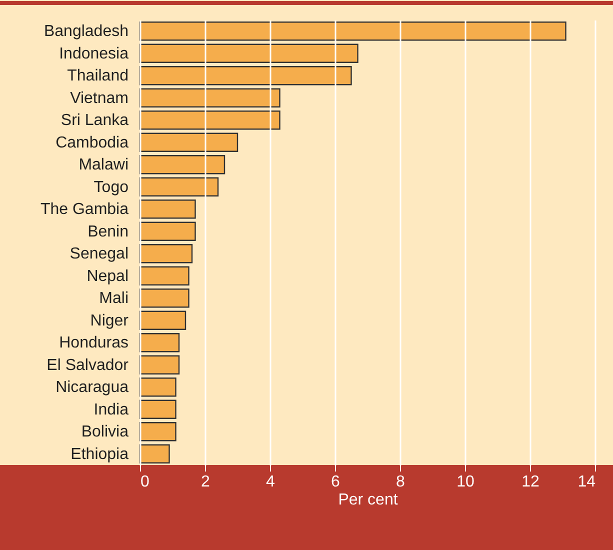 The width and height of the screenshot is (613, 550). I want to click on y-tick-label: Bolivia, so click(105, 432).